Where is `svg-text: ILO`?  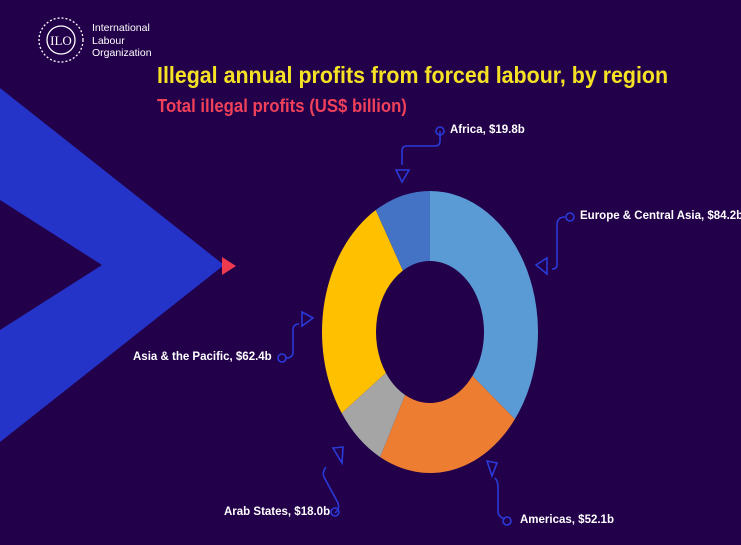
svg-text: ILO is located at coordinates (61, 40).